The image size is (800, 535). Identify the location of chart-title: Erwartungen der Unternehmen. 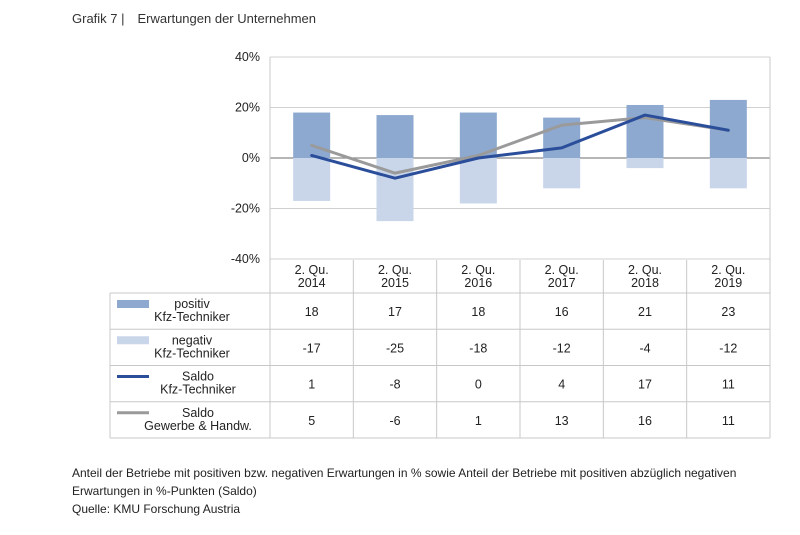
(227, 18).